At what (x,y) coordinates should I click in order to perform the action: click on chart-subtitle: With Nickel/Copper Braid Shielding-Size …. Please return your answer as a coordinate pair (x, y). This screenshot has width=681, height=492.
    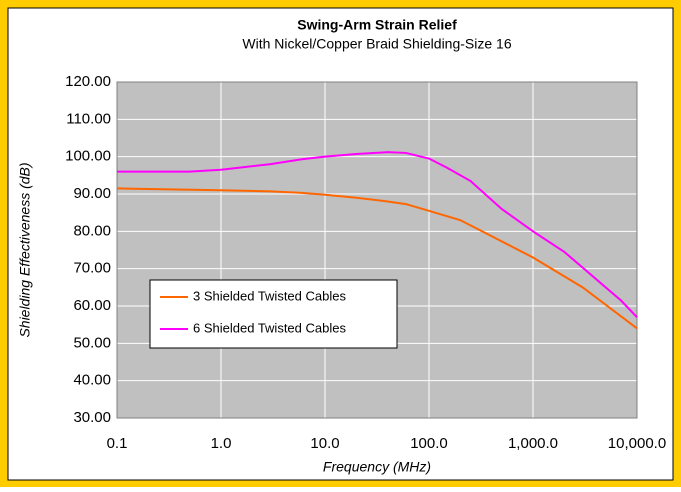
    Looking at the image, I should click on (376, 44).